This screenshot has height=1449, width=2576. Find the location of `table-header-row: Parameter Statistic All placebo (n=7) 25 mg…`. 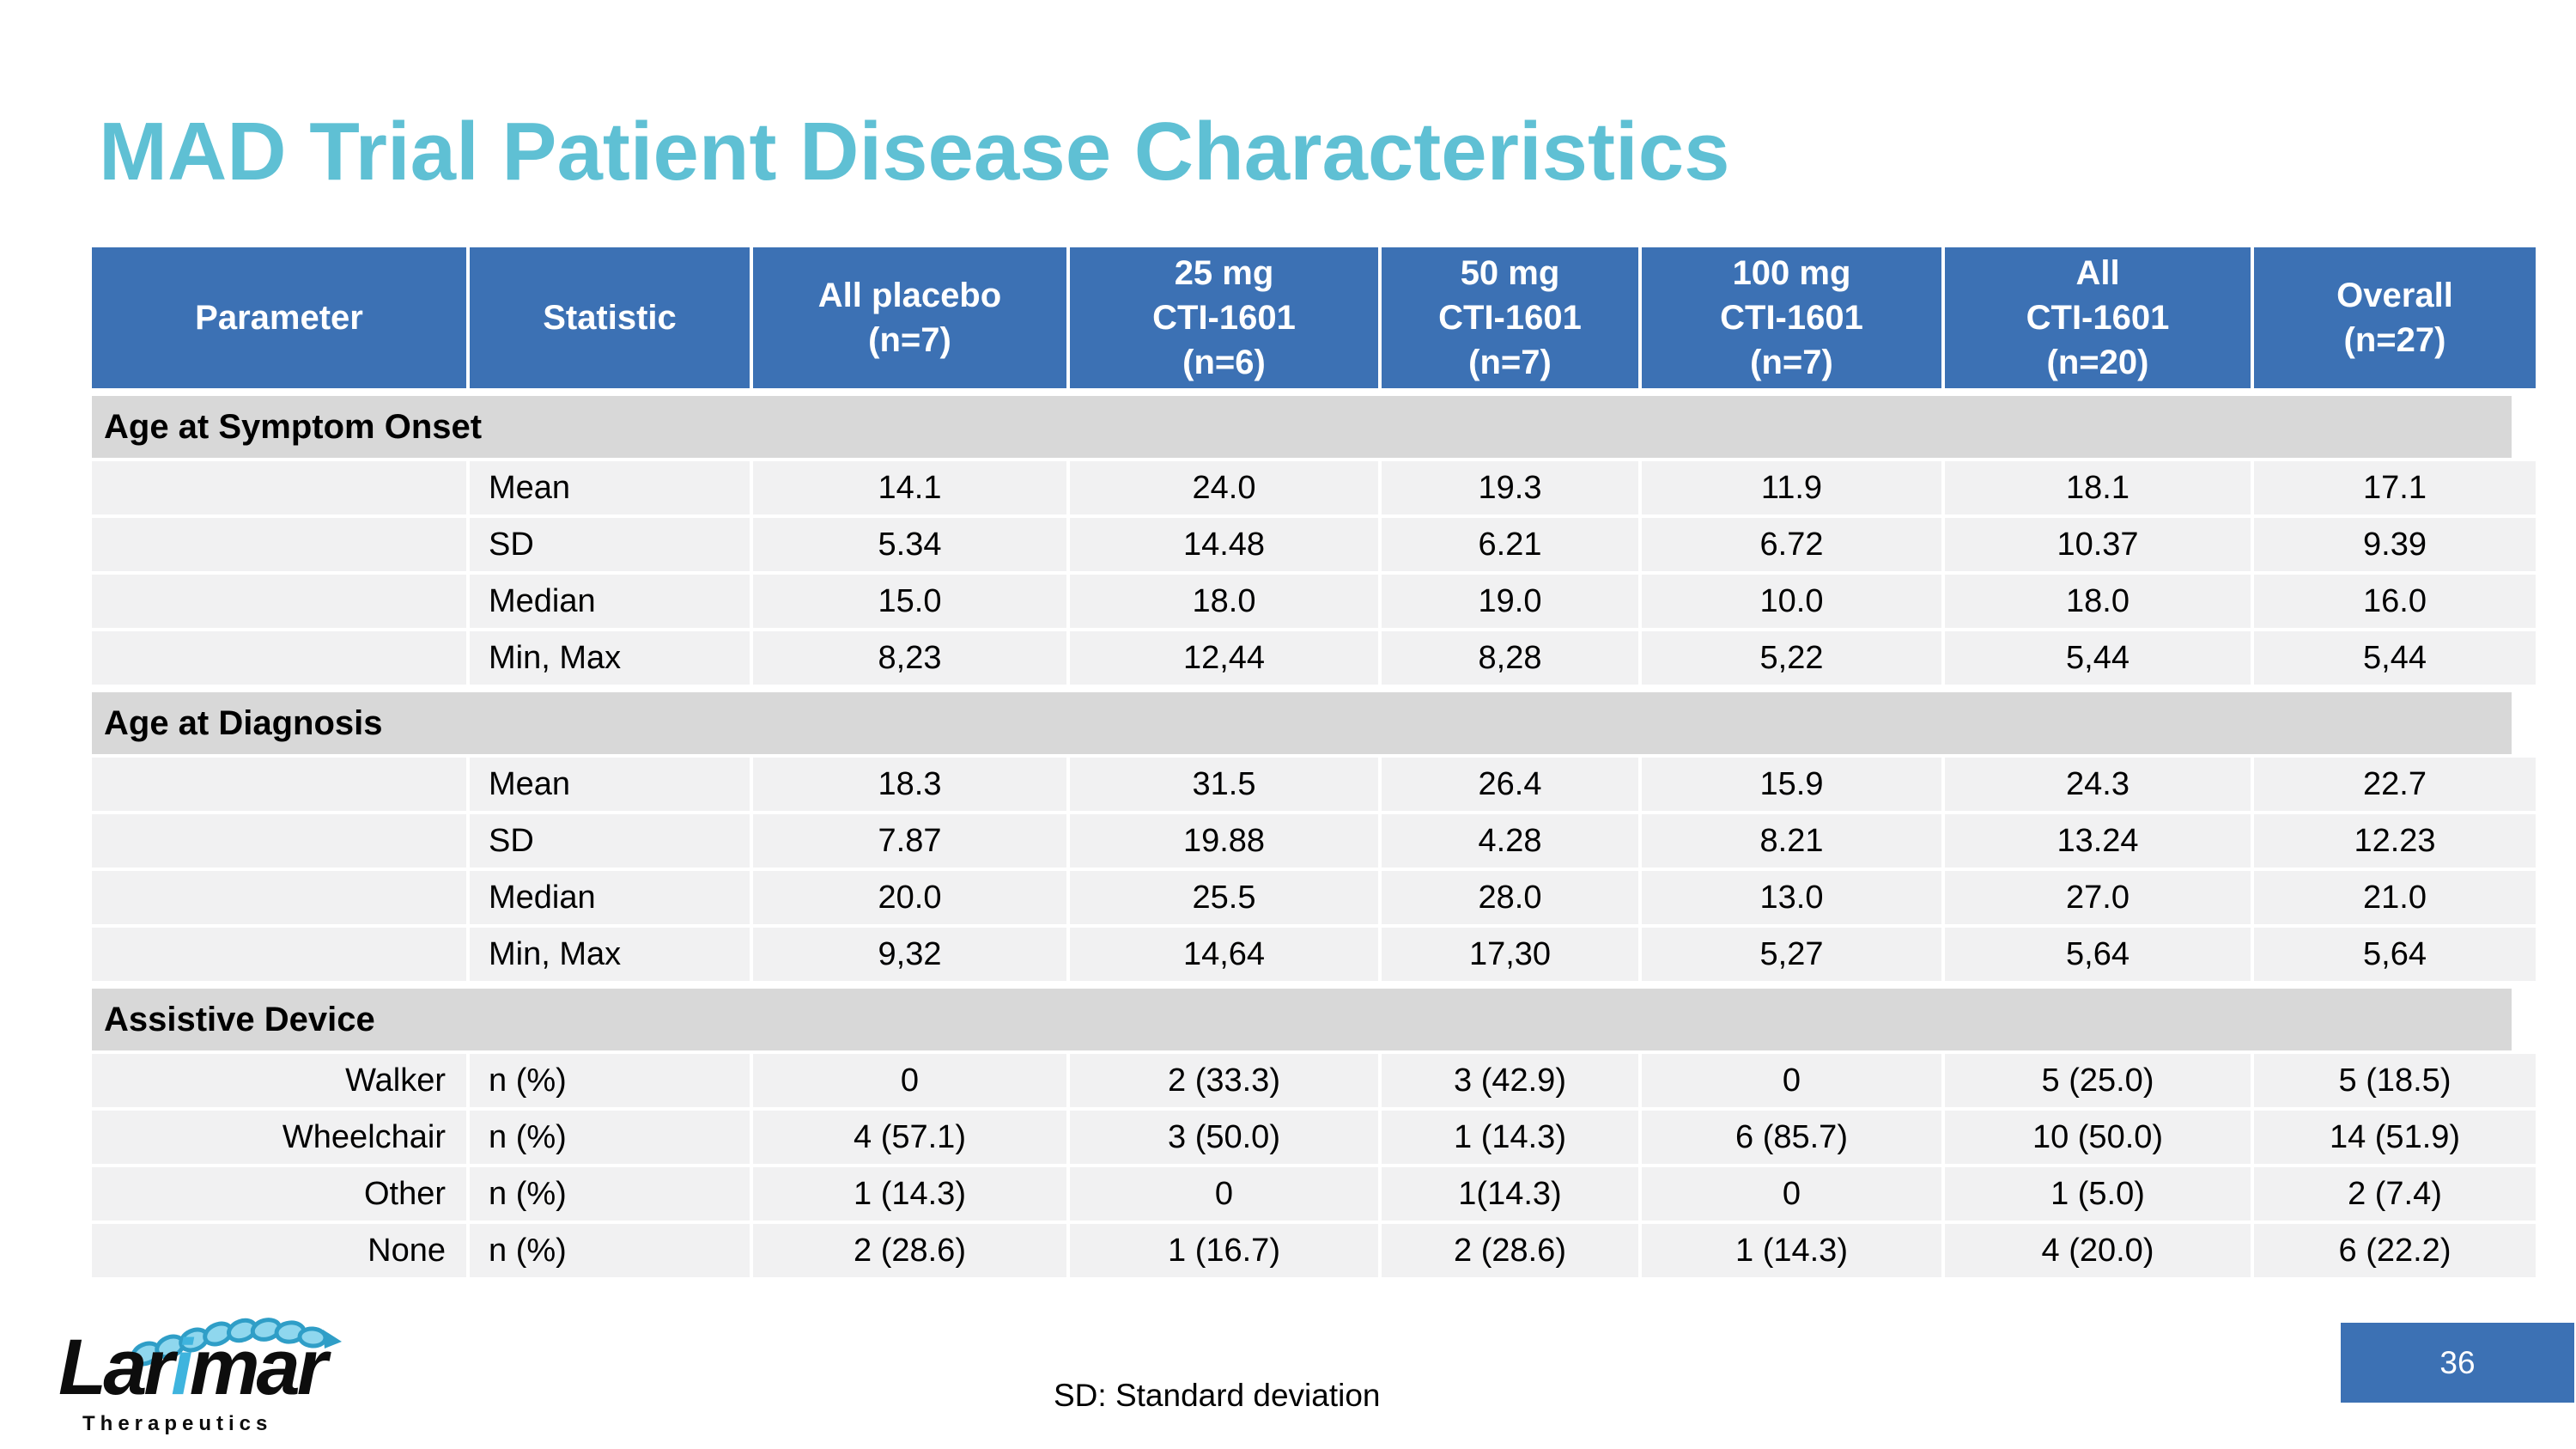

table-header-row: Parameter Statistic All placebo (n=7) 25 mg… is located at coordinates (1314, 317).